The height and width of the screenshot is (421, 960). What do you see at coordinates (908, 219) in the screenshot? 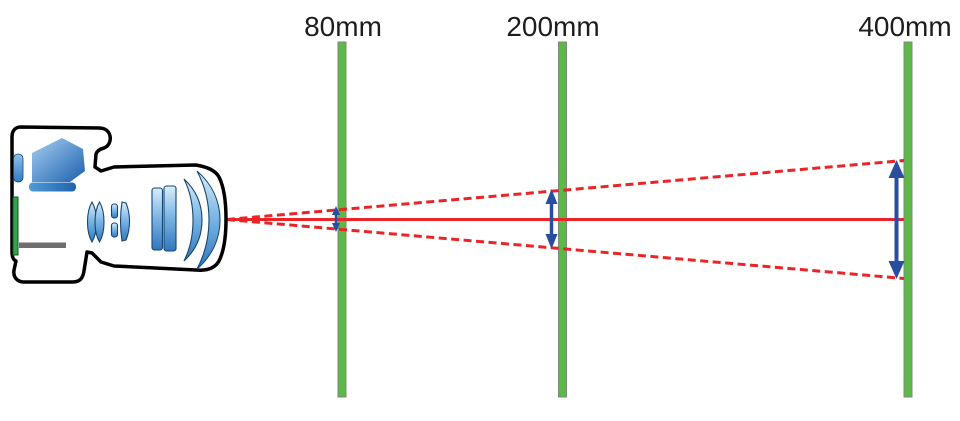
I see `focal-plane-bar-400mm` at bounding box center [908, 219].